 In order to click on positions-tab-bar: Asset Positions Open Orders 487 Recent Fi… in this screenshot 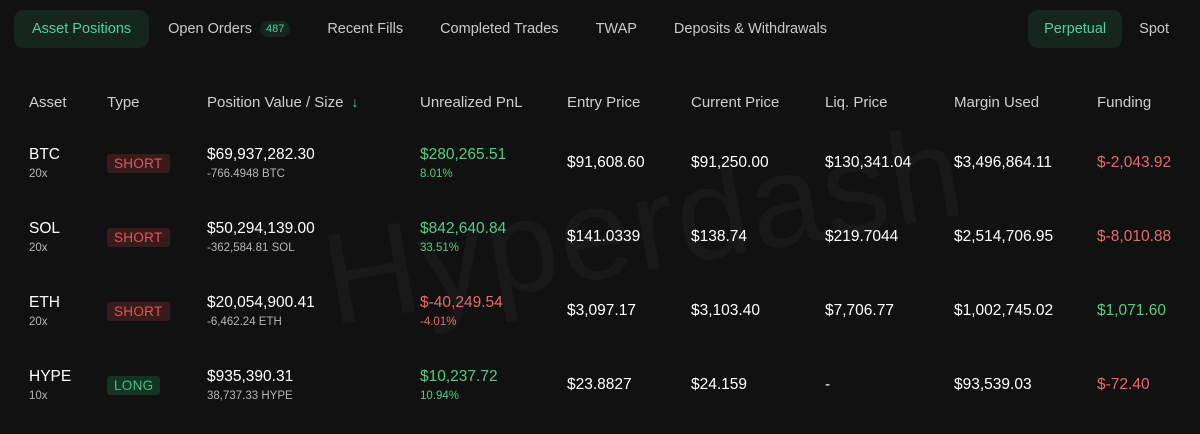, I will do `click(607, 29)`.